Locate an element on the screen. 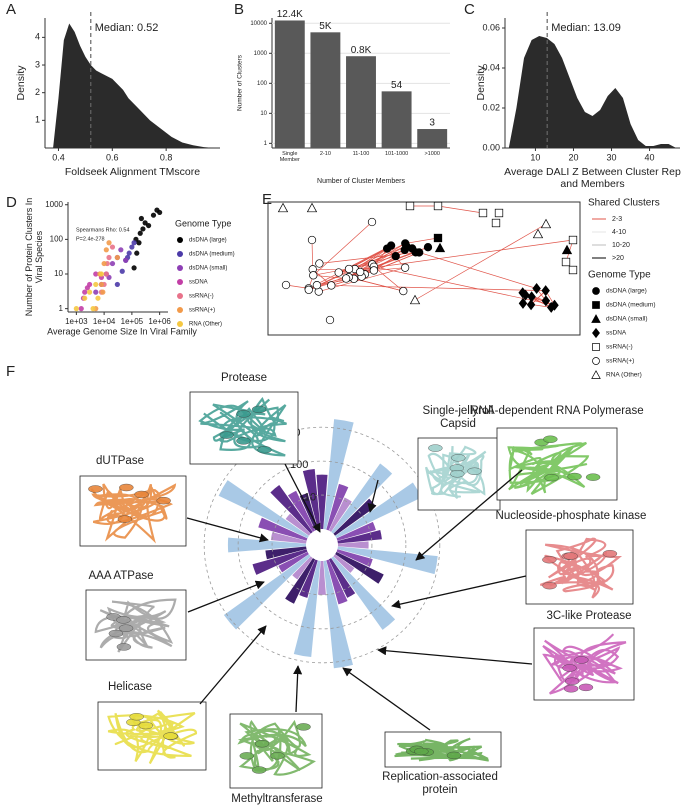 Image resolution: width=686 pixels, height=807 pixels. legend-label: ssDNA is located at coordinates (616, 333).